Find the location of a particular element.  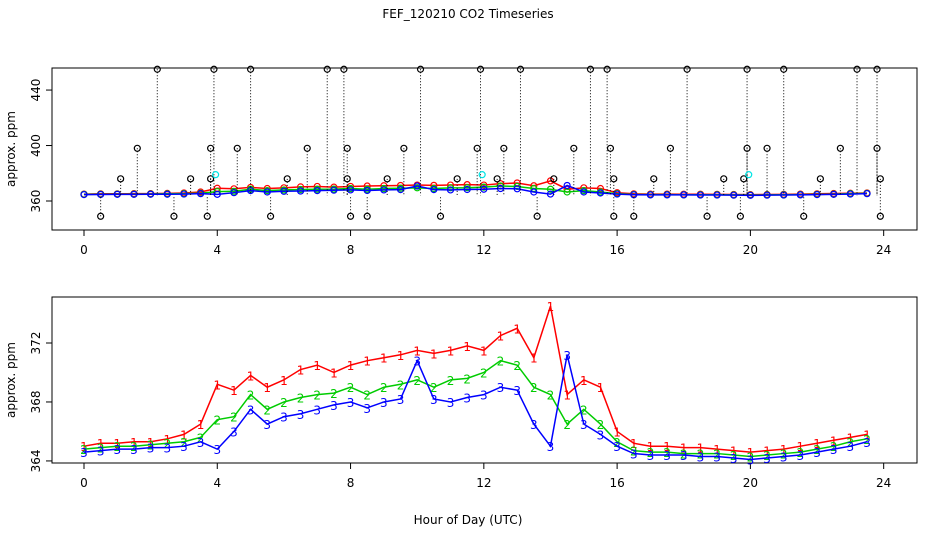

x-tick-label: 4 is located at coordinates (217, 250).